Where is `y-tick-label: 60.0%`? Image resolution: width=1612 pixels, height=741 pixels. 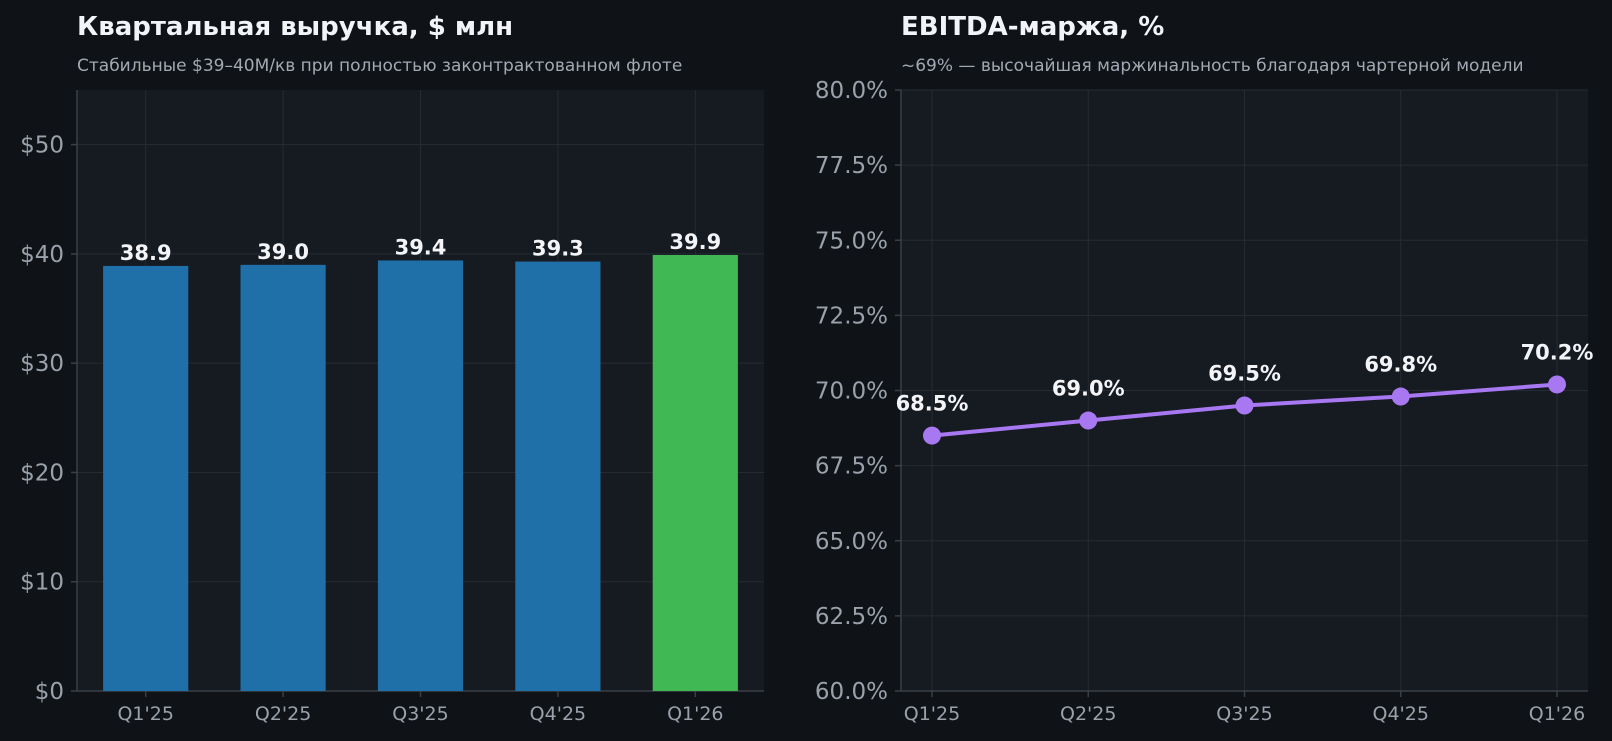
y-tick-label: 60.0% is located at coordinates (851, 692).